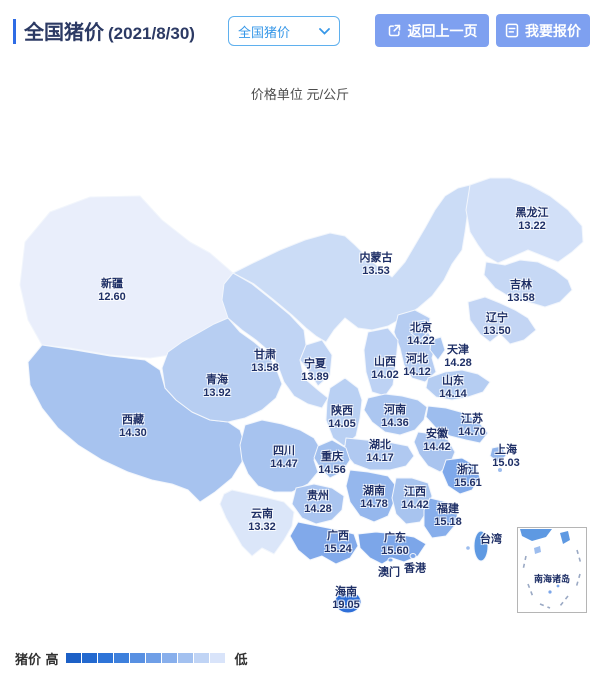 The width and height of the screenshot is (600, 675). I want to click on inset-island, so click(537, 550).